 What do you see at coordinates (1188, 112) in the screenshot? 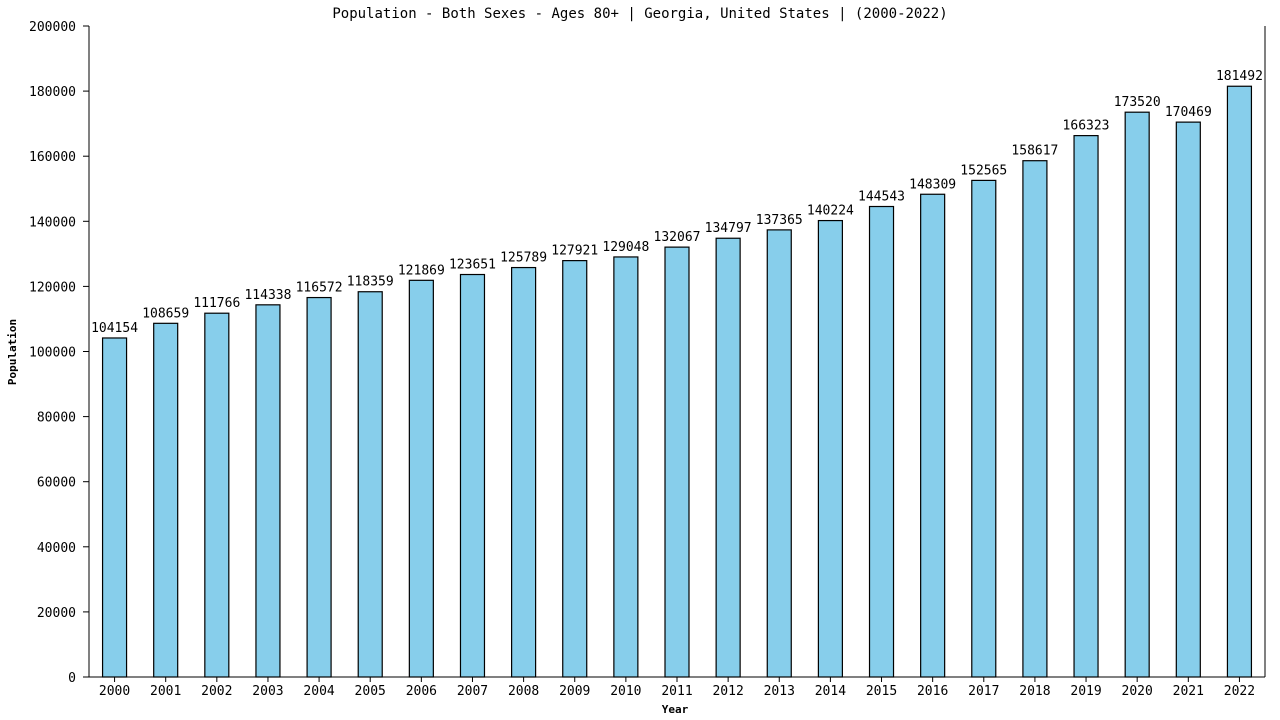
I see `data-label: 170469` at bounding box center [1188, 112].